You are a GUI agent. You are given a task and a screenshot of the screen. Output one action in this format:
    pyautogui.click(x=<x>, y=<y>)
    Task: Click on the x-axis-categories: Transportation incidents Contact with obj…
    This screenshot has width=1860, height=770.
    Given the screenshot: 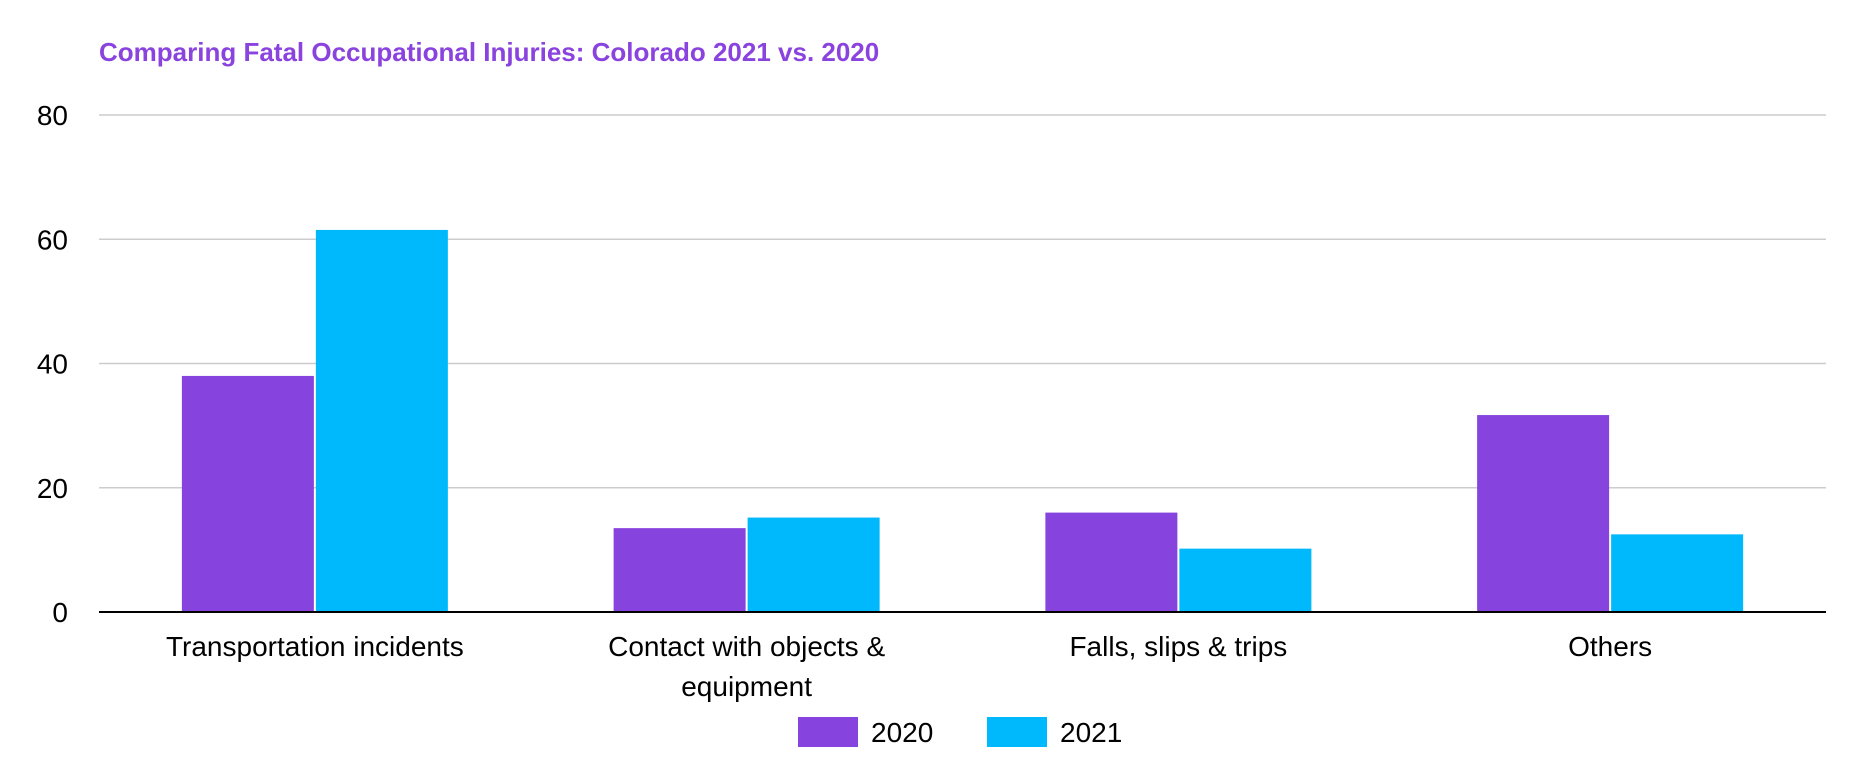 What is the action you would take?
    pyautogui.click(x=909, y=666)
    